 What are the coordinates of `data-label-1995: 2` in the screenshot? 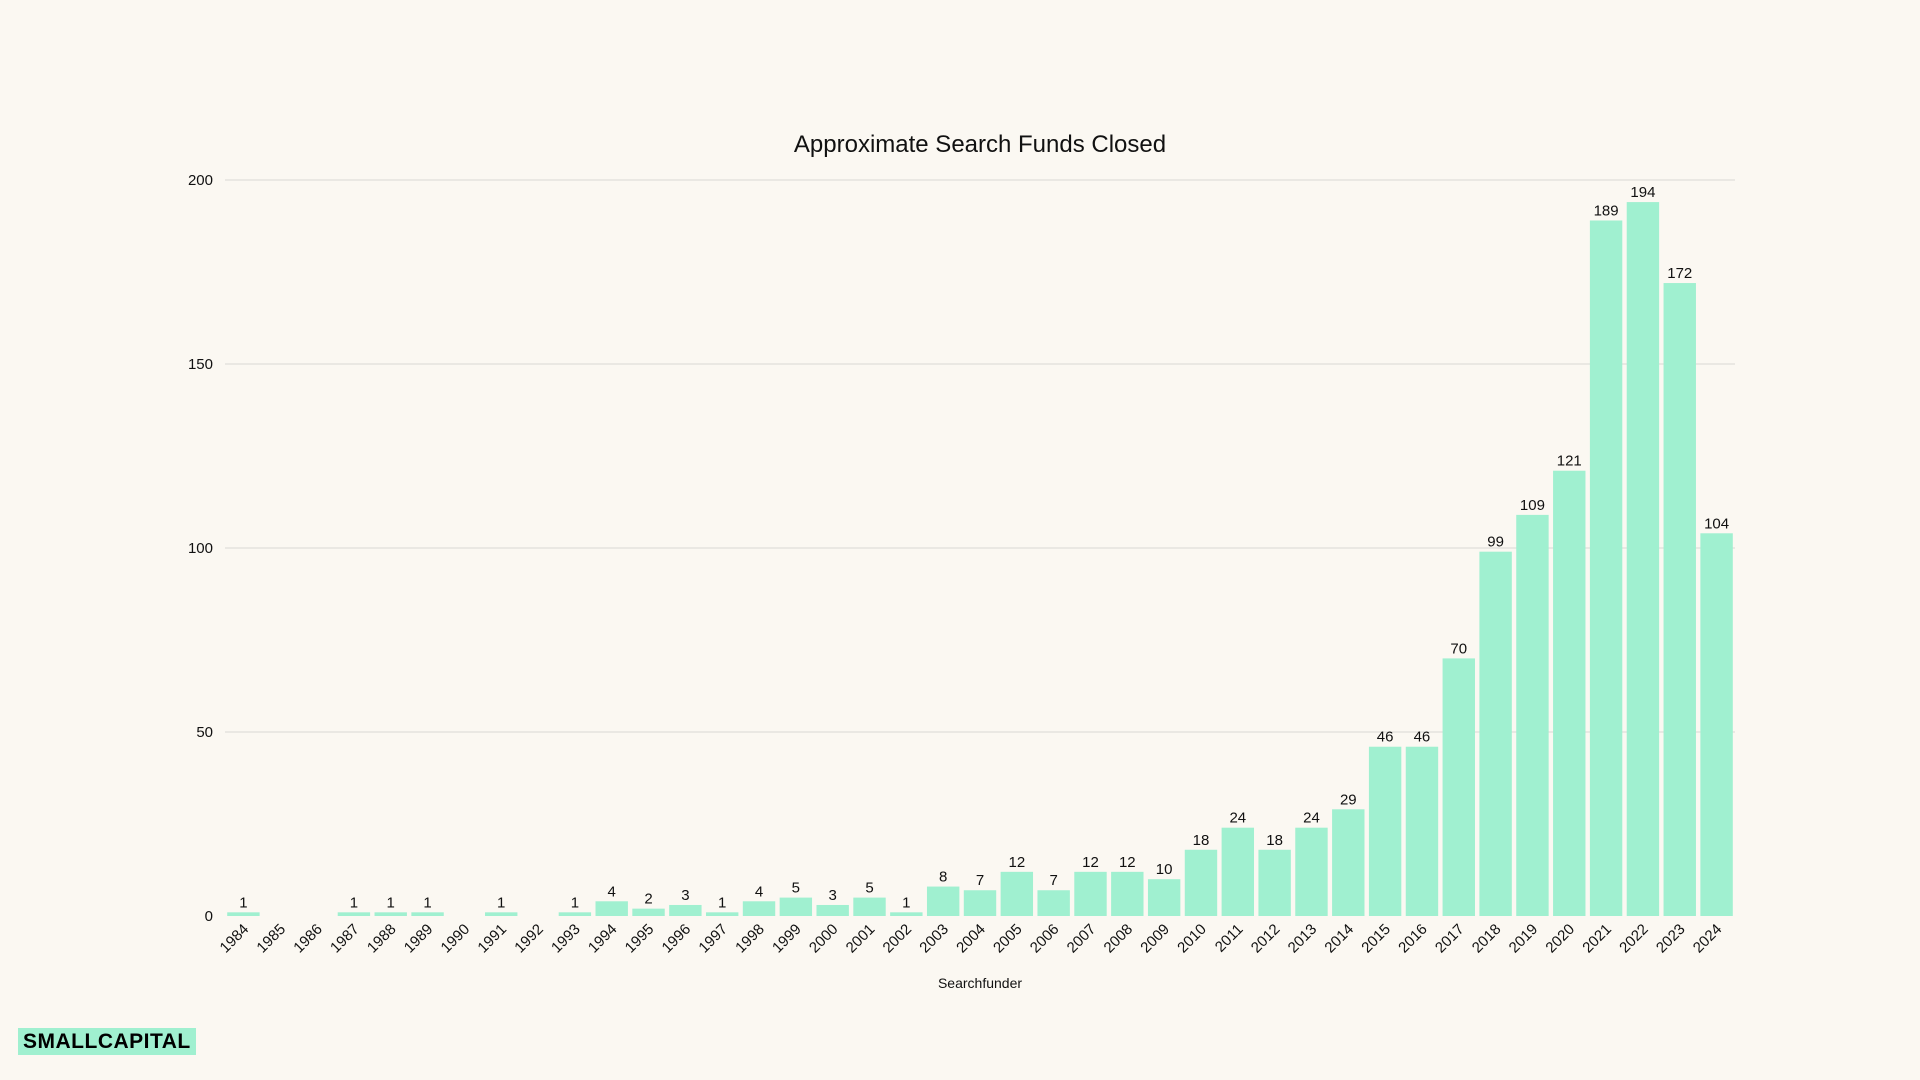 It's located at (648, 899).